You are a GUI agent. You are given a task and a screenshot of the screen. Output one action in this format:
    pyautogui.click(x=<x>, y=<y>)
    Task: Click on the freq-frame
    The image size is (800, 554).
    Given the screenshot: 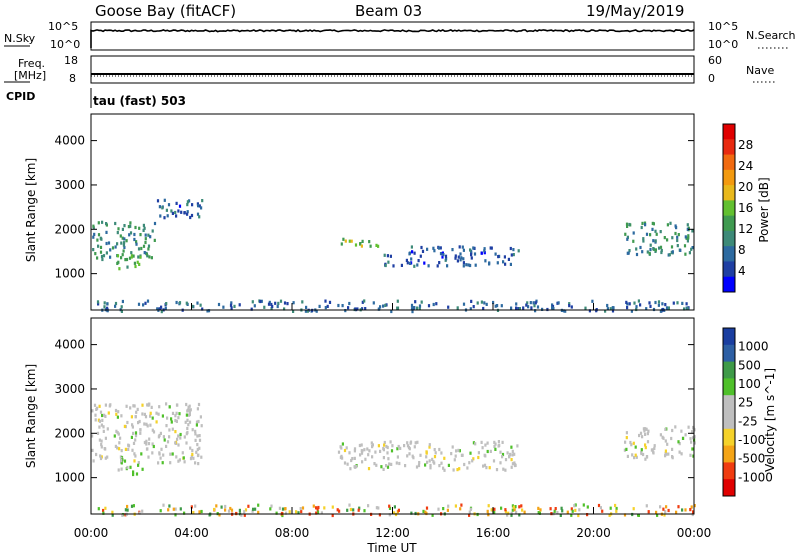 What is the action you would take?
    pyautogui.click(x=392, y=69)
    